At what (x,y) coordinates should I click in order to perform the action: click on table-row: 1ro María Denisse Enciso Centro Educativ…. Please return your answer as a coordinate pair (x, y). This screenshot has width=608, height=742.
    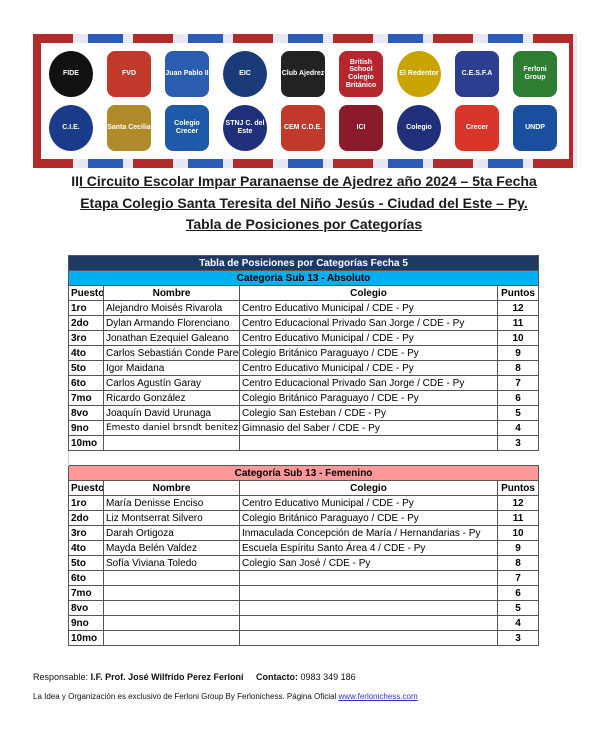
    Looking at the image, I should click on (304, 503).